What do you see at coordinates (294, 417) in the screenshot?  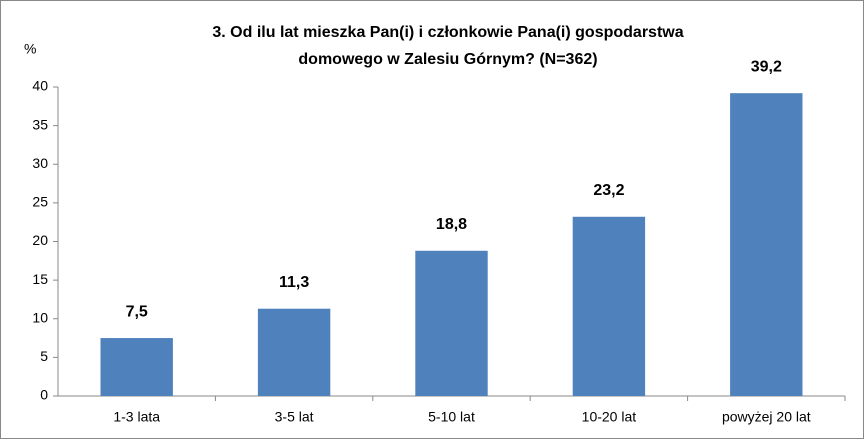 I see `x-tick-label: 3-5 lat` at bounding box center [294, 417].